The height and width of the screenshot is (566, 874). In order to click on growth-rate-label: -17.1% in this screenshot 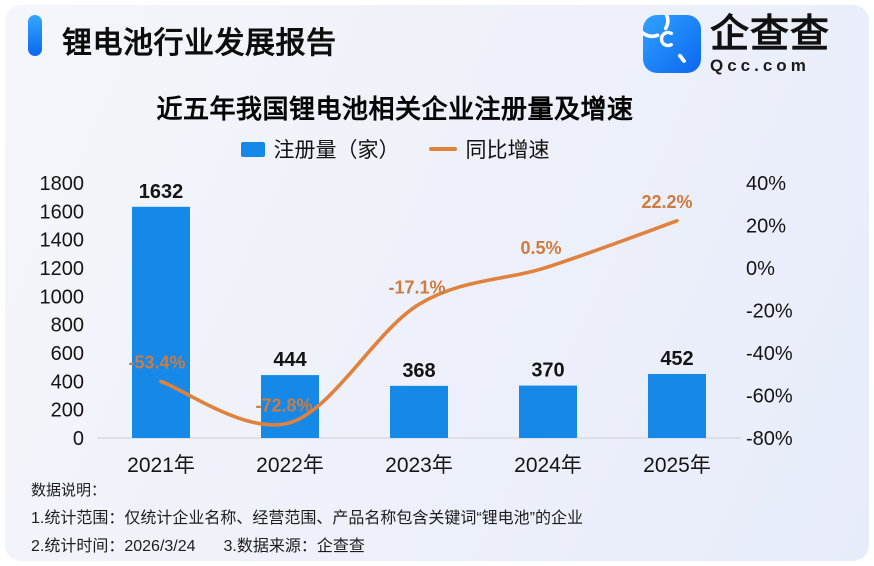, I will do `click(416, 287)`.